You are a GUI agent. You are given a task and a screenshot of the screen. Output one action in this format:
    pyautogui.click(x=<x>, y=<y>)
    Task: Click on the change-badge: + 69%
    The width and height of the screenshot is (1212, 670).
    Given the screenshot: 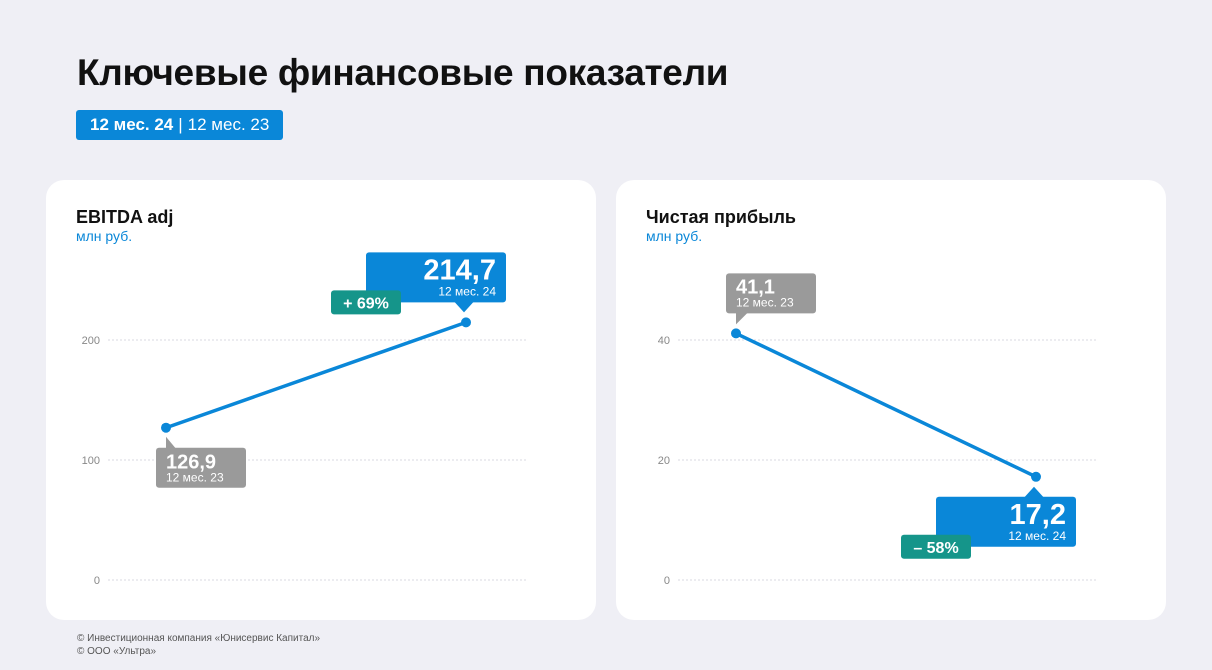 What is the action you would take?
    pyautogui.click(x=366, y=302)
    